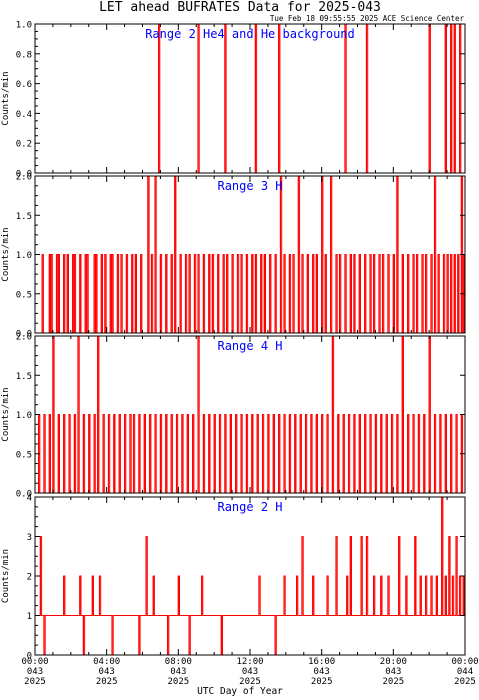 The height and width of the screenshot is (700, 479). Describe the element at coordinates (29, 538) in the screenshot. I see `y-tick-label: 3` at that location.